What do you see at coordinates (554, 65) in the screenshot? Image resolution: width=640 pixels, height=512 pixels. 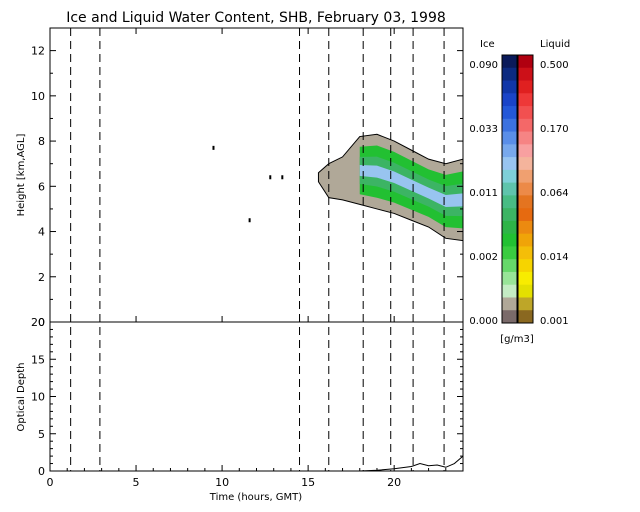 I see `colorbar-liquid-tick: 0.500` at bounding box center [554, 65].